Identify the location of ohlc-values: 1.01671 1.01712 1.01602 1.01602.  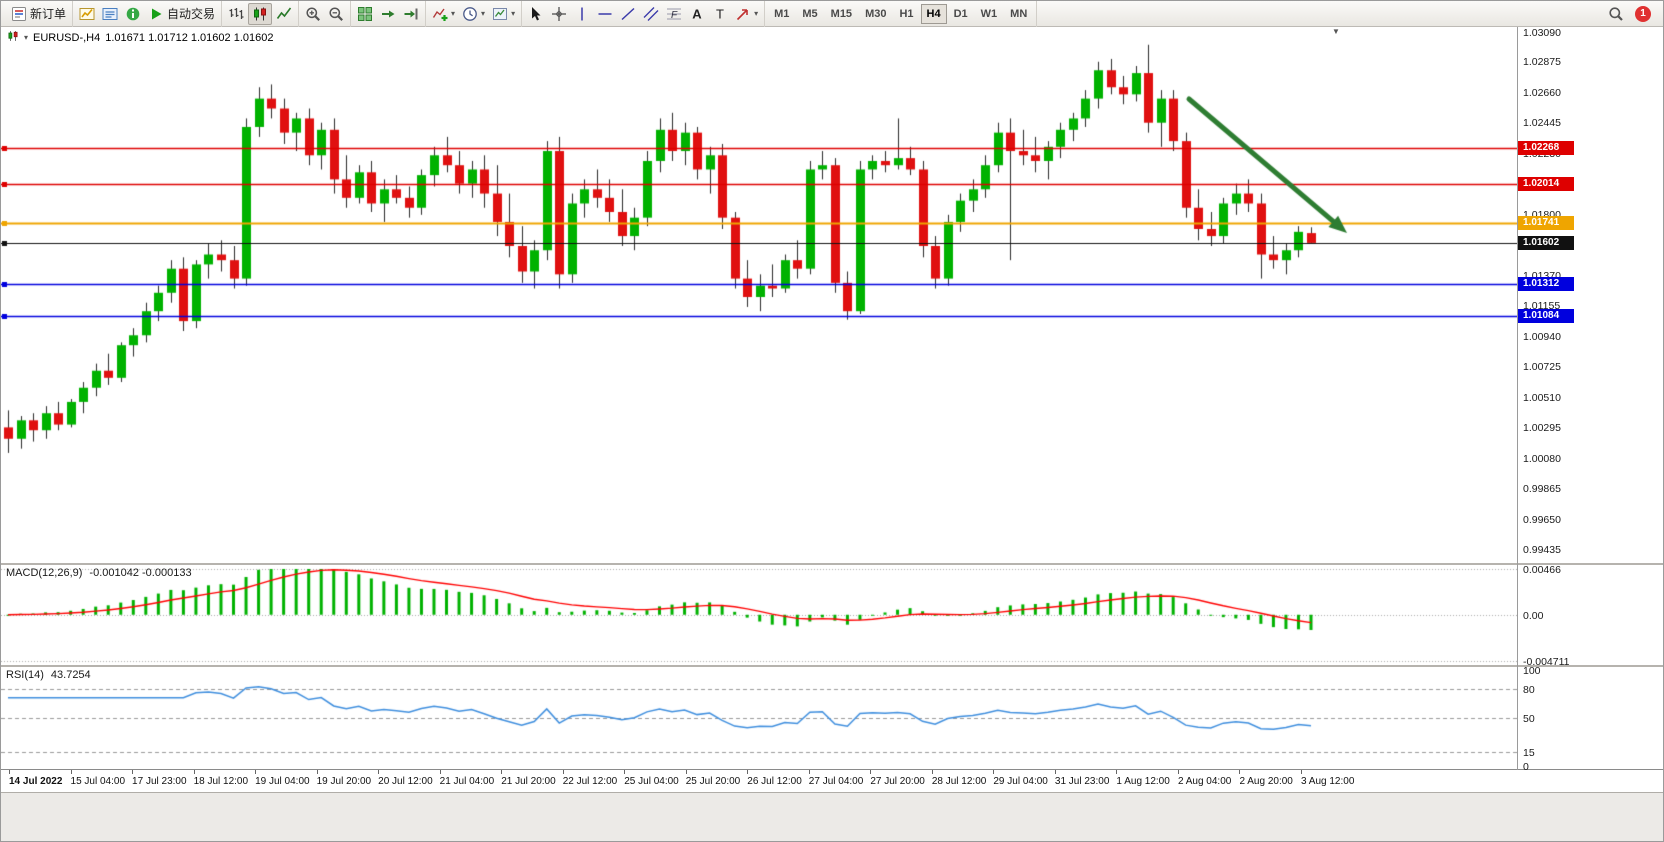
(189, 37).